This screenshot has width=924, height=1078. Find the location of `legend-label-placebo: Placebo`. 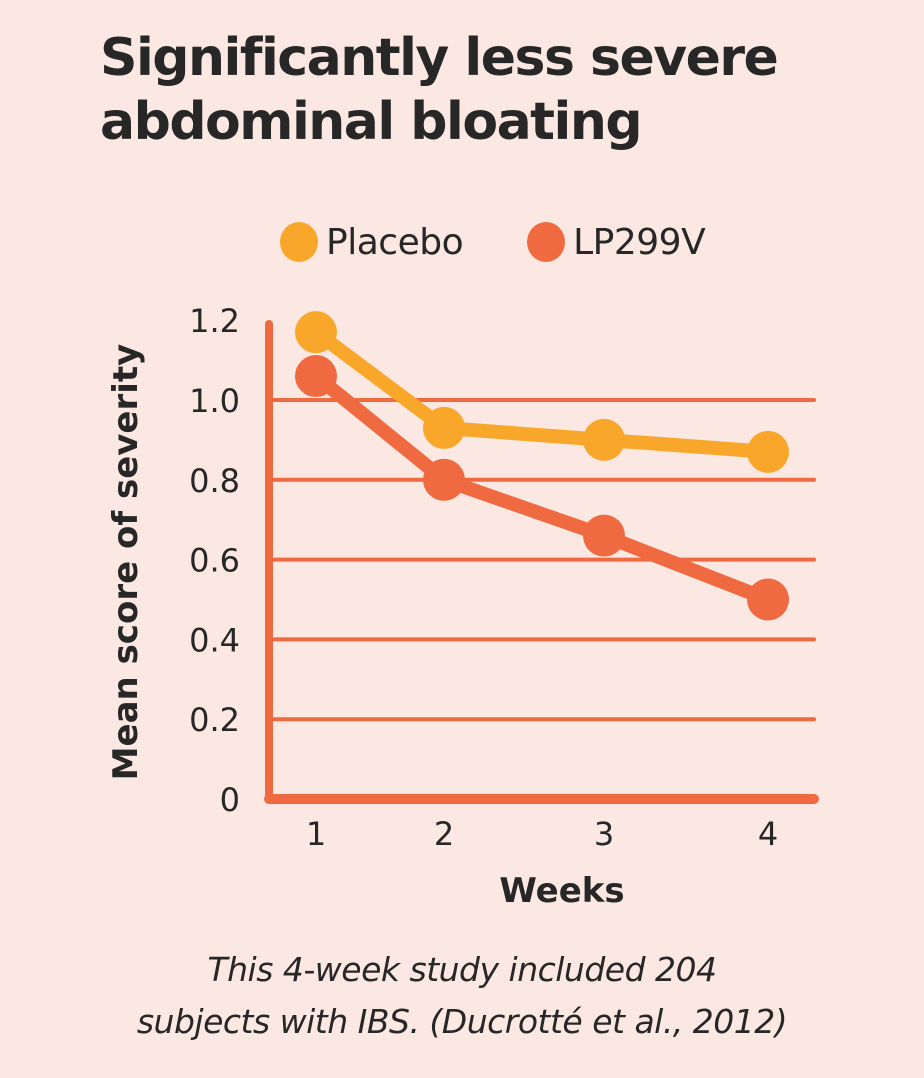

legend-label-placebo: Placebo is located at coordinates (395, 242).